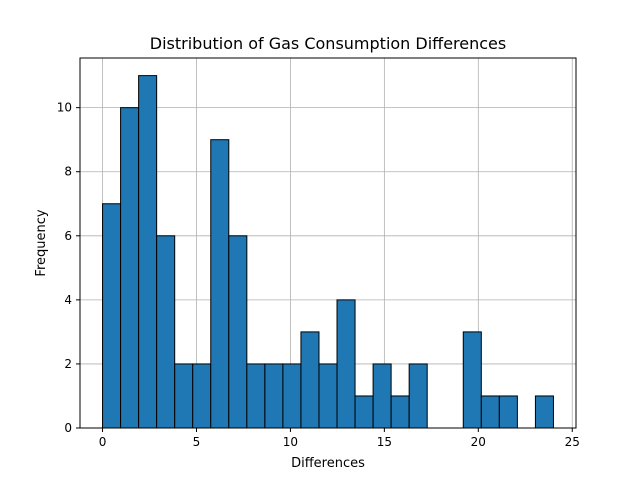 The width and height of the screenshot is (640, 480). I want to click on y-axis-ticks: 0 2 4 6 8 10, so click(68, 268).